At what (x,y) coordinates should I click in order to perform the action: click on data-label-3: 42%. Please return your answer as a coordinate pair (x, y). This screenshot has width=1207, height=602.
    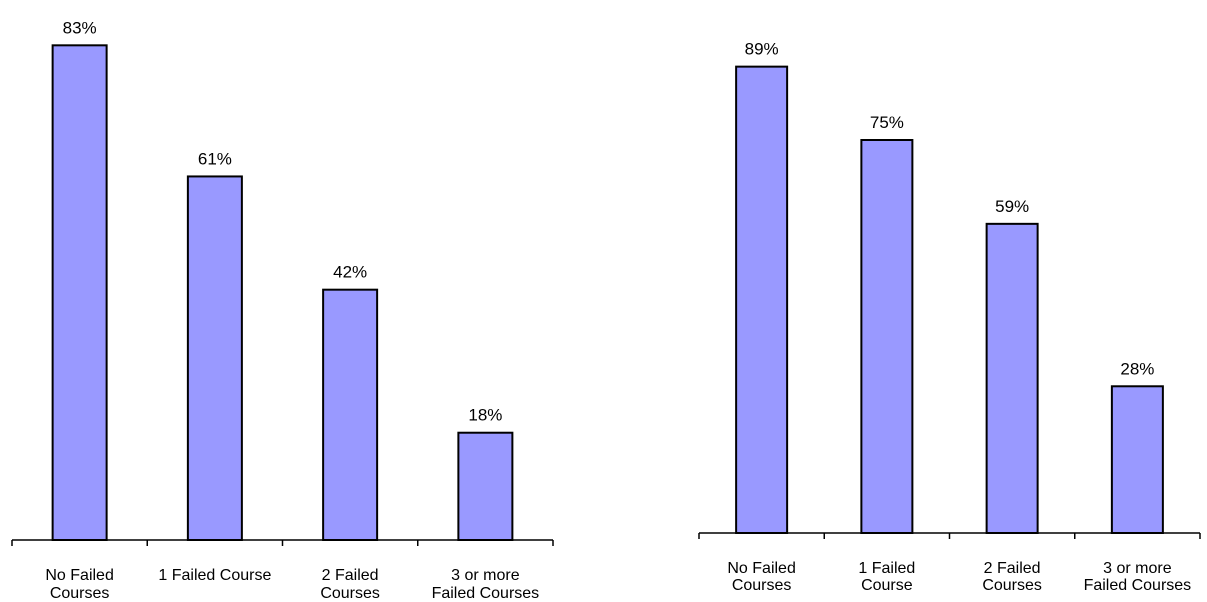
    Looking at the image, I should click on (350, 272).